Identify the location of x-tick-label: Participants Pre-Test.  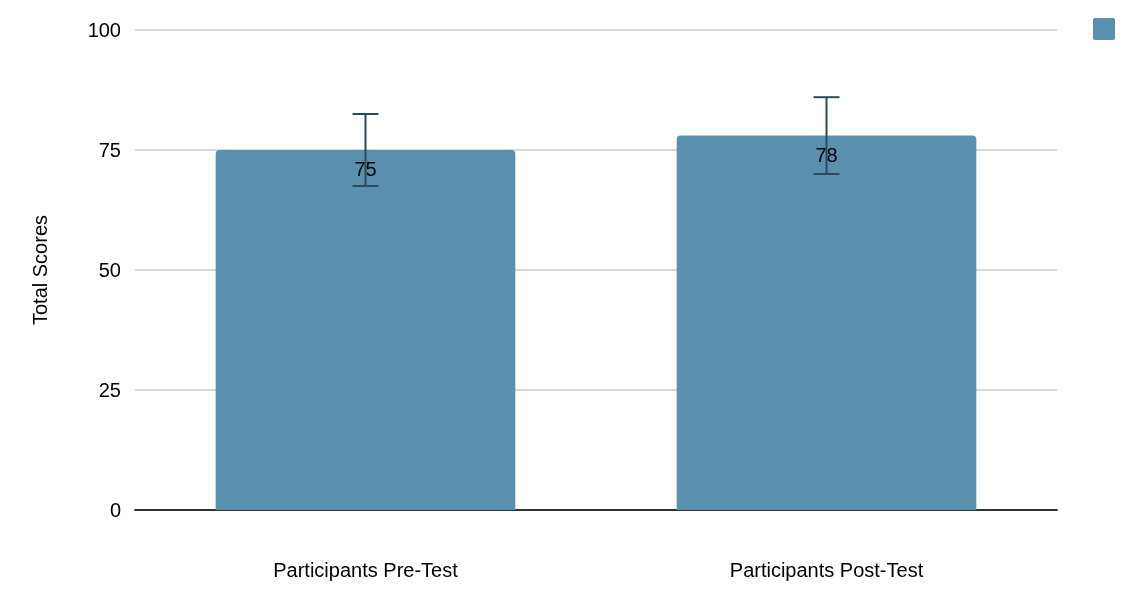
(366, 570).